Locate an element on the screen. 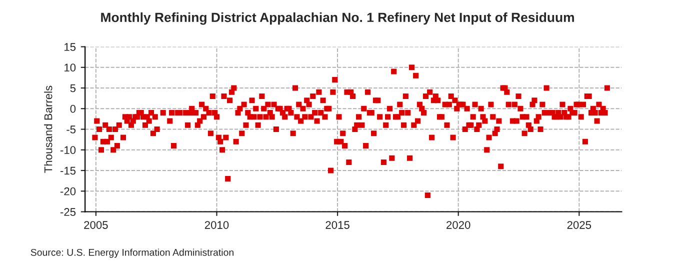 The image size is (675, 275). x-tick-label: 2010 is located at coordinates (216, 225).